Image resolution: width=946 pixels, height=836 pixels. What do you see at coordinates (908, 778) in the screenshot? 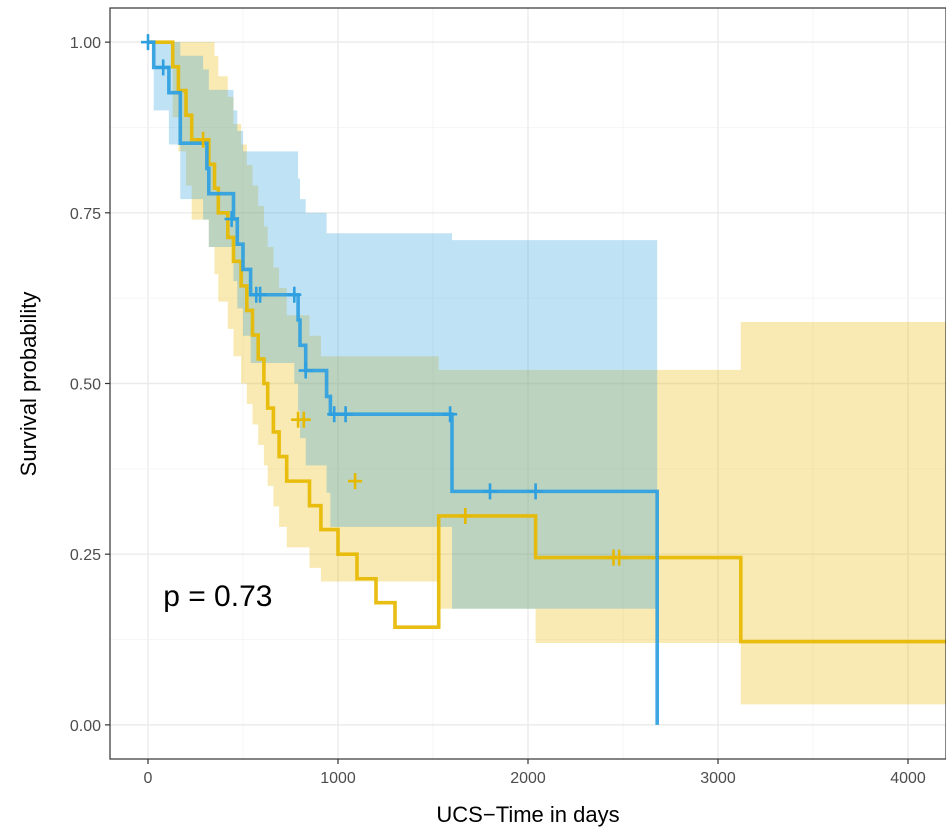
I see `x-tick-label: 4000` at bounding box center [908, 778].